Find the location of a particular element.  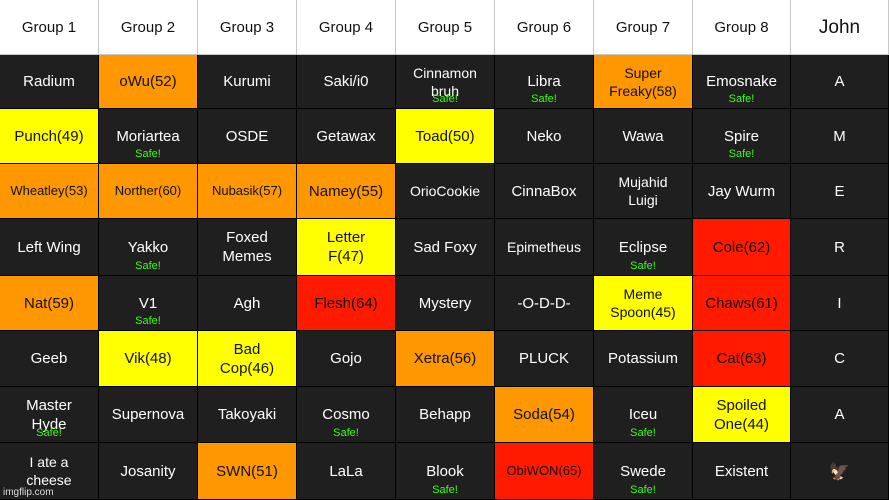

cell-name: Josanity is located at coordinates (148, 471).